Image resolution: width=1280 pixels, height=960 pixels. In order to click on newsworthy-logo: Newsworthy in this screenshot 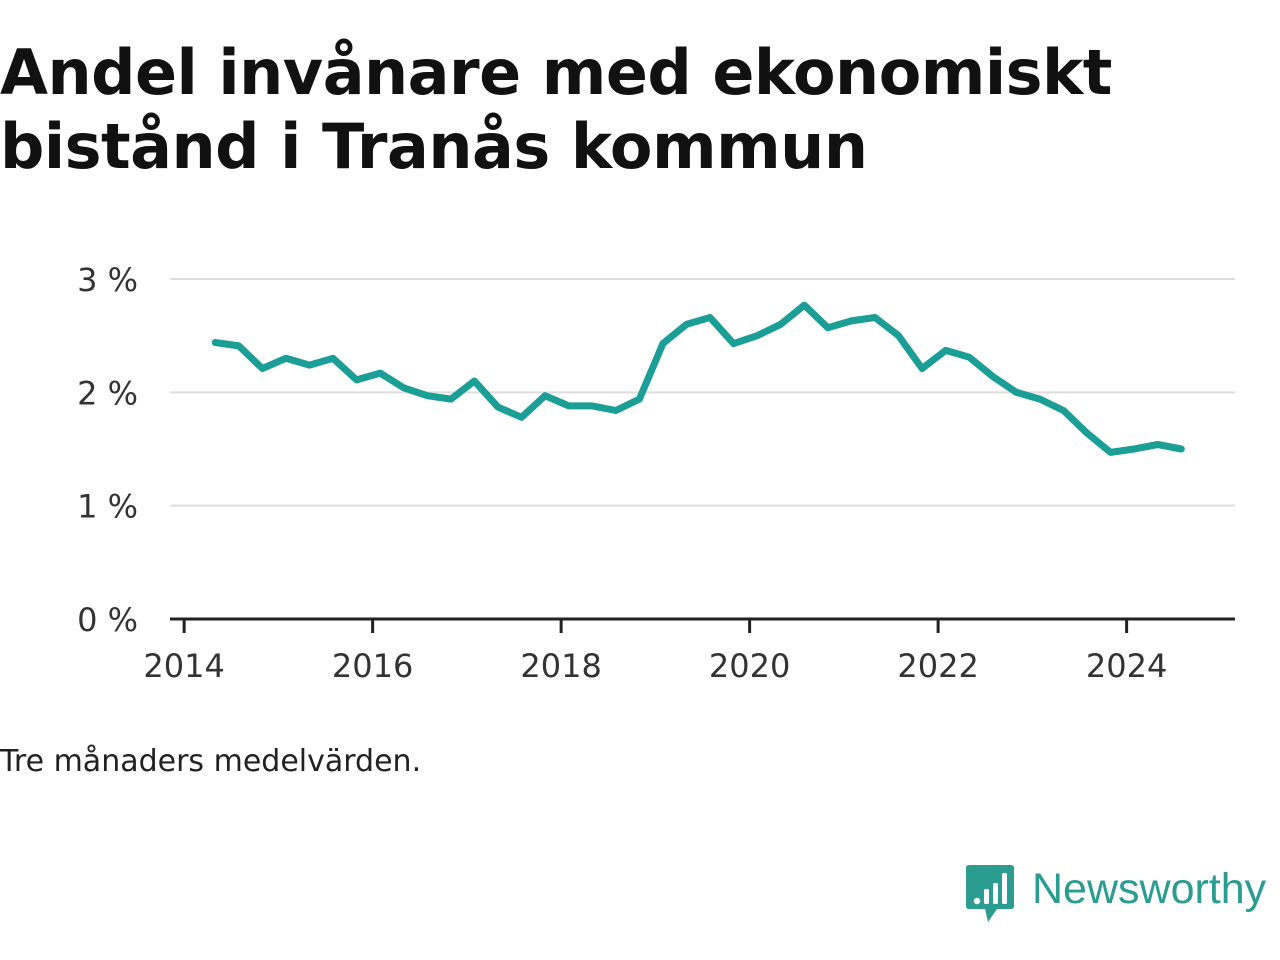, I will do `click(1120, 894)`.